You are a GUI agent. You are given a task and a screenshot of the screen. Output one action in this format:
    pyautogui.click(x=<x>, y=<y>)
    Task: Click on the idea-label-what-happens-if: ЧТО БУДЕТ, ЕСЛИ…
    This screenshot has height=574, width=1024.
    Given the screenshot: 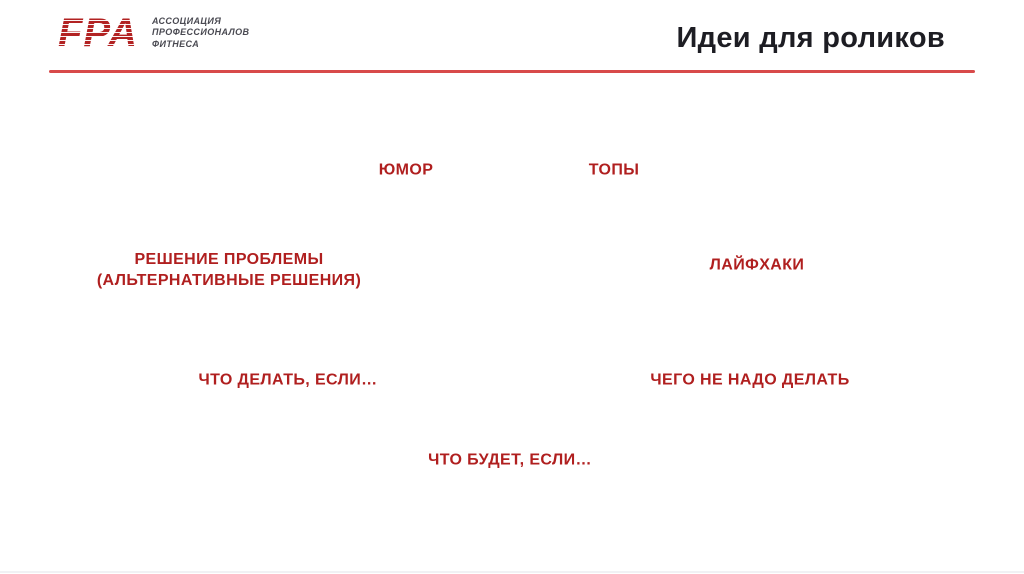 What is the action you would take?
    pyautogui.click(x=510, y=460)
    